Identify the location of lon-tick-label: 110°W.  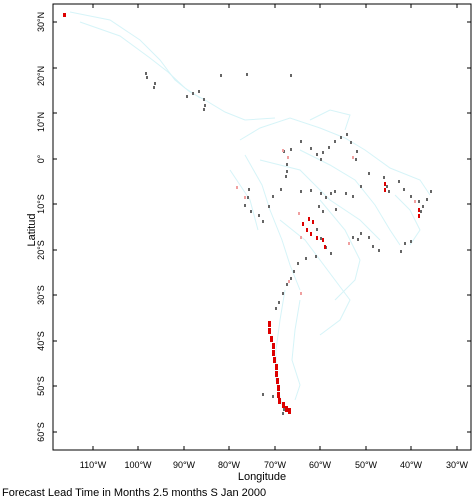
(93, 465).